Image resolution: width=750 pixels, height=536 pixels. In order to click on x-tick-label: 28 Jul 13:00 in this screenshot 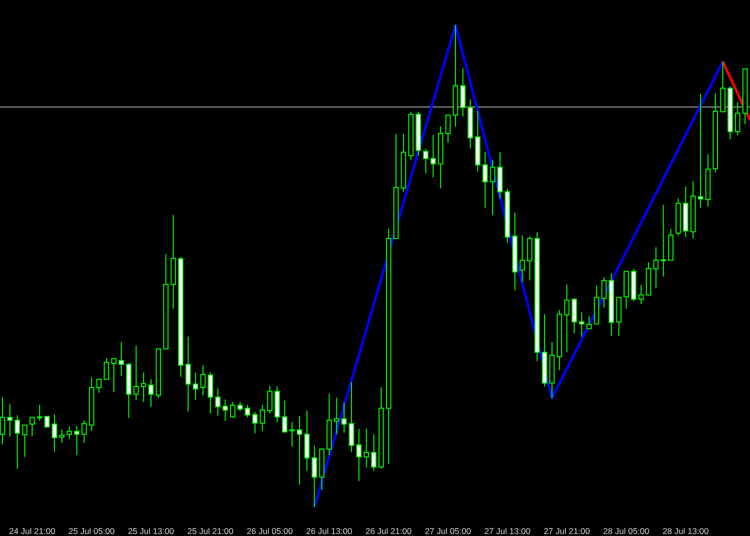, I will do `click(685, 531)`.